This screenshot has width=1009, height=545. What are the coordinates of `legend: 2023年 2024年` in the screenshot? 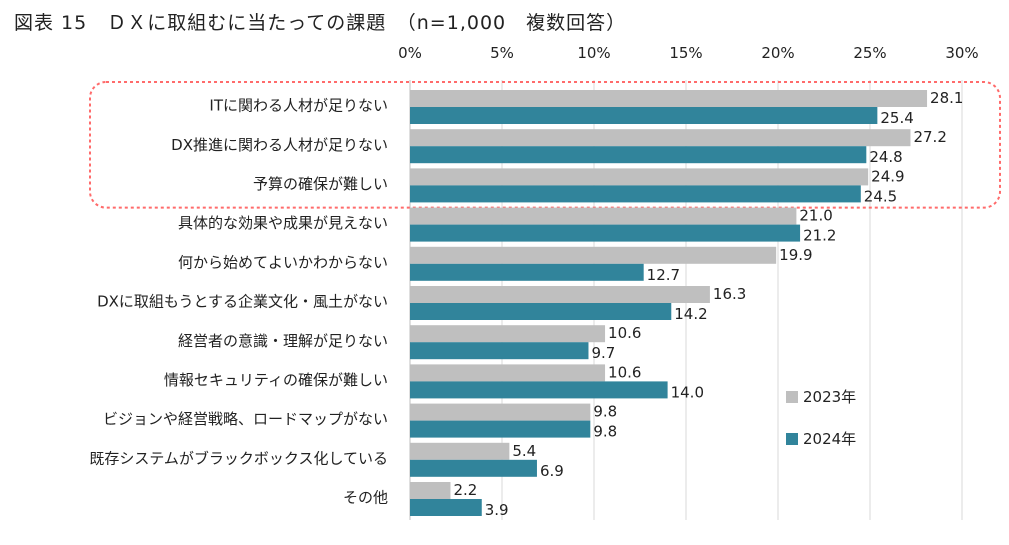 It's located at (821, 418).